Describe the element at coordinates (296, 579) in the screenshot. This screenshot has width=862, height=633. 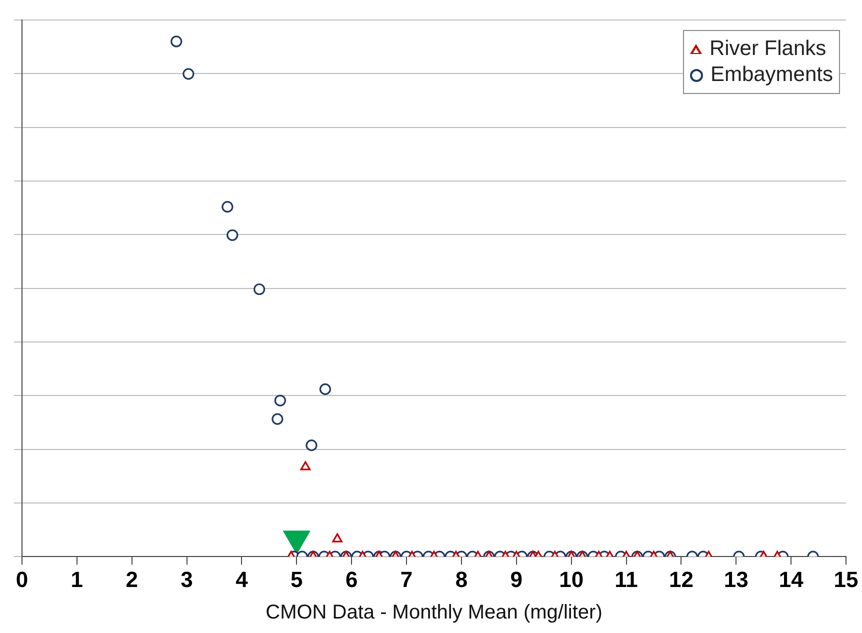
I see `x-tick-label: 5` at that location.